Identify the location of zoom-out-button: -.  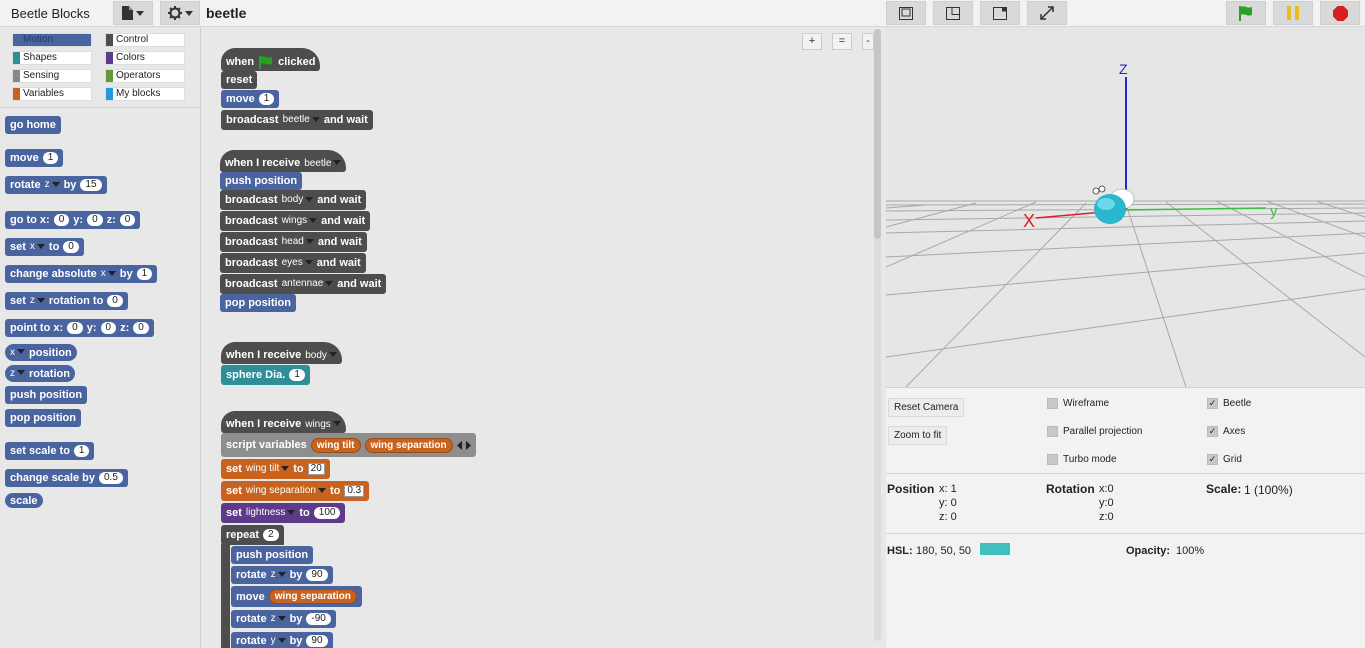
(868, 41).